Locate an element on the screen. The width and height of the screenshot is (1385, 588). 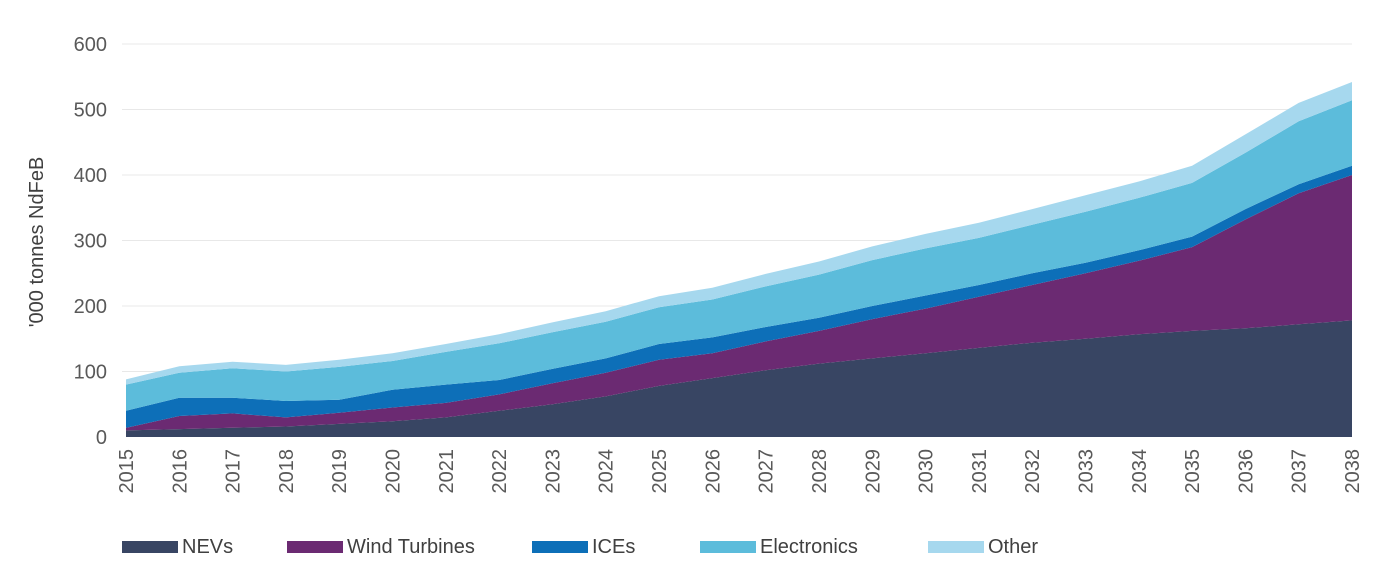
x-tick-label: 2028 is located at coordinates (820, 471).